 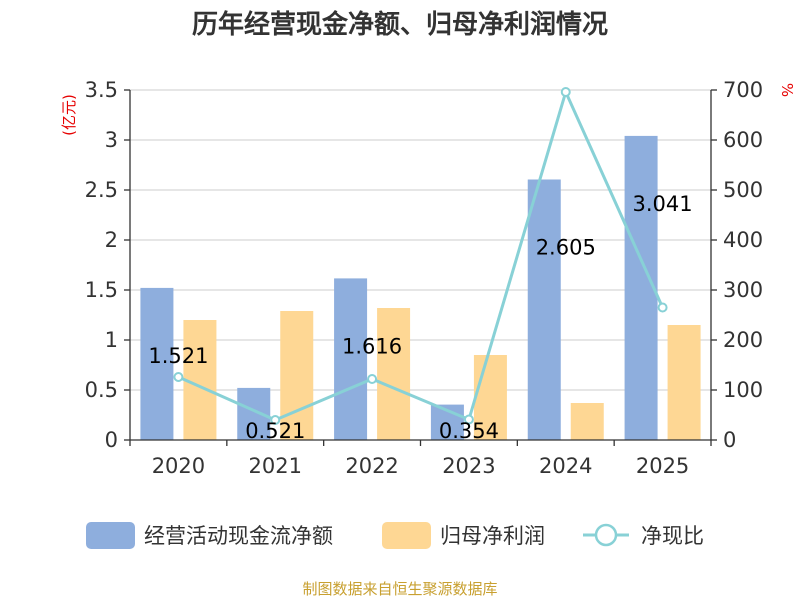 I want to click on data-label: 3.041, so click(x=663, y=204).